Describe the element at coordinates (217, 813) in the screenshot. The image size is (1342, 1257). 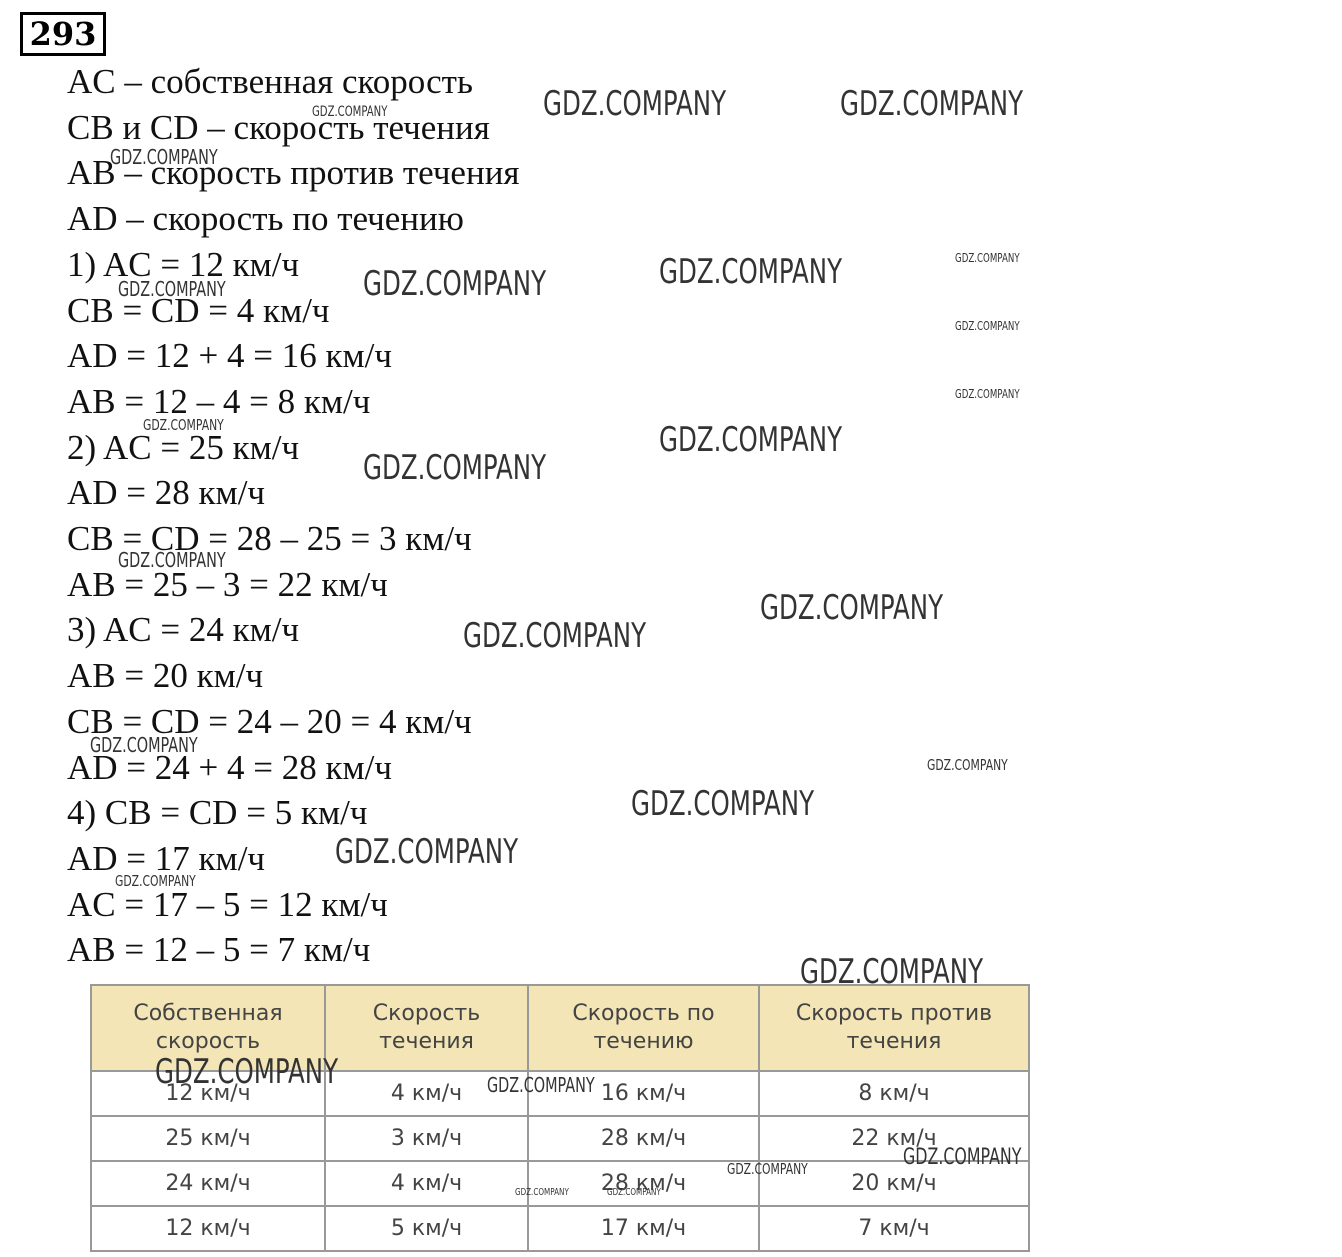
I see `solution-line: 4) CB = CD = 5 км/ч` at that location.